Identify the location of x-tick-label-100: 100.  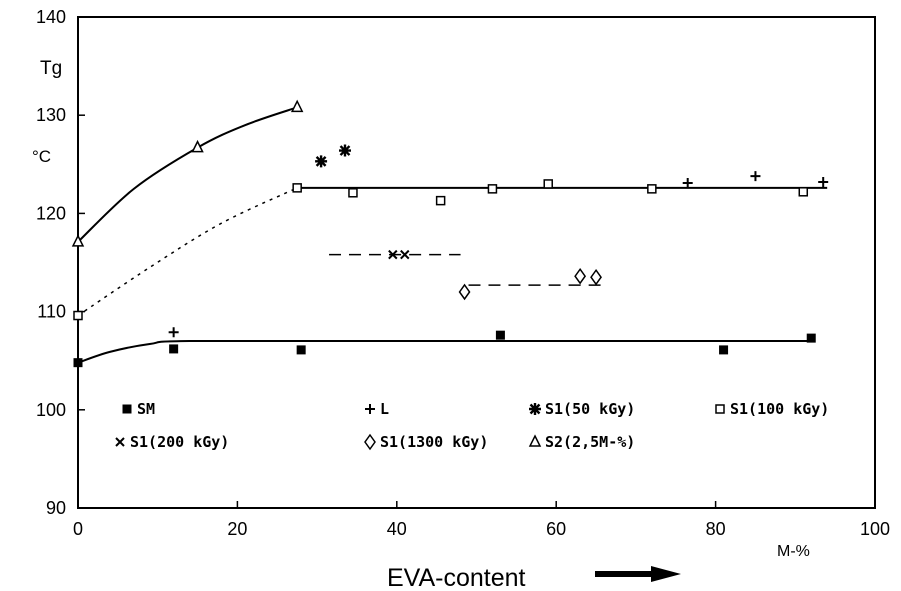
(875, 529).